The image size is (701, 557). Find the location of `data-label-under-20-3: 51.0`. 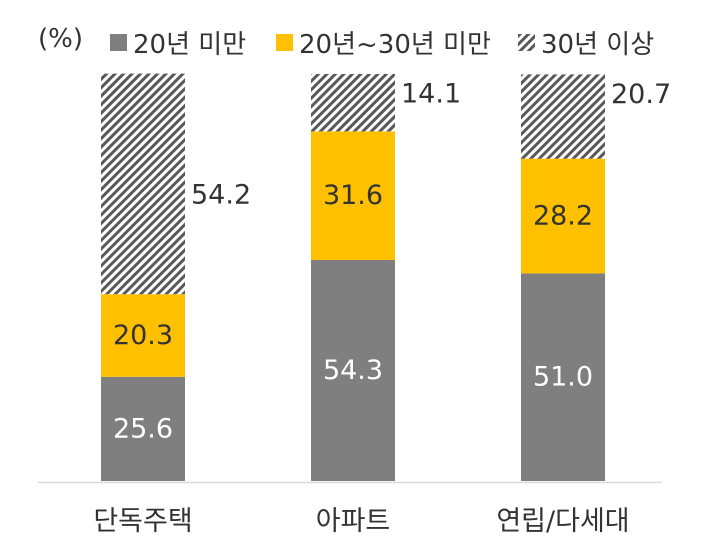

data-label-under-20-3: 51.0 is located at coordinates (563, 377).